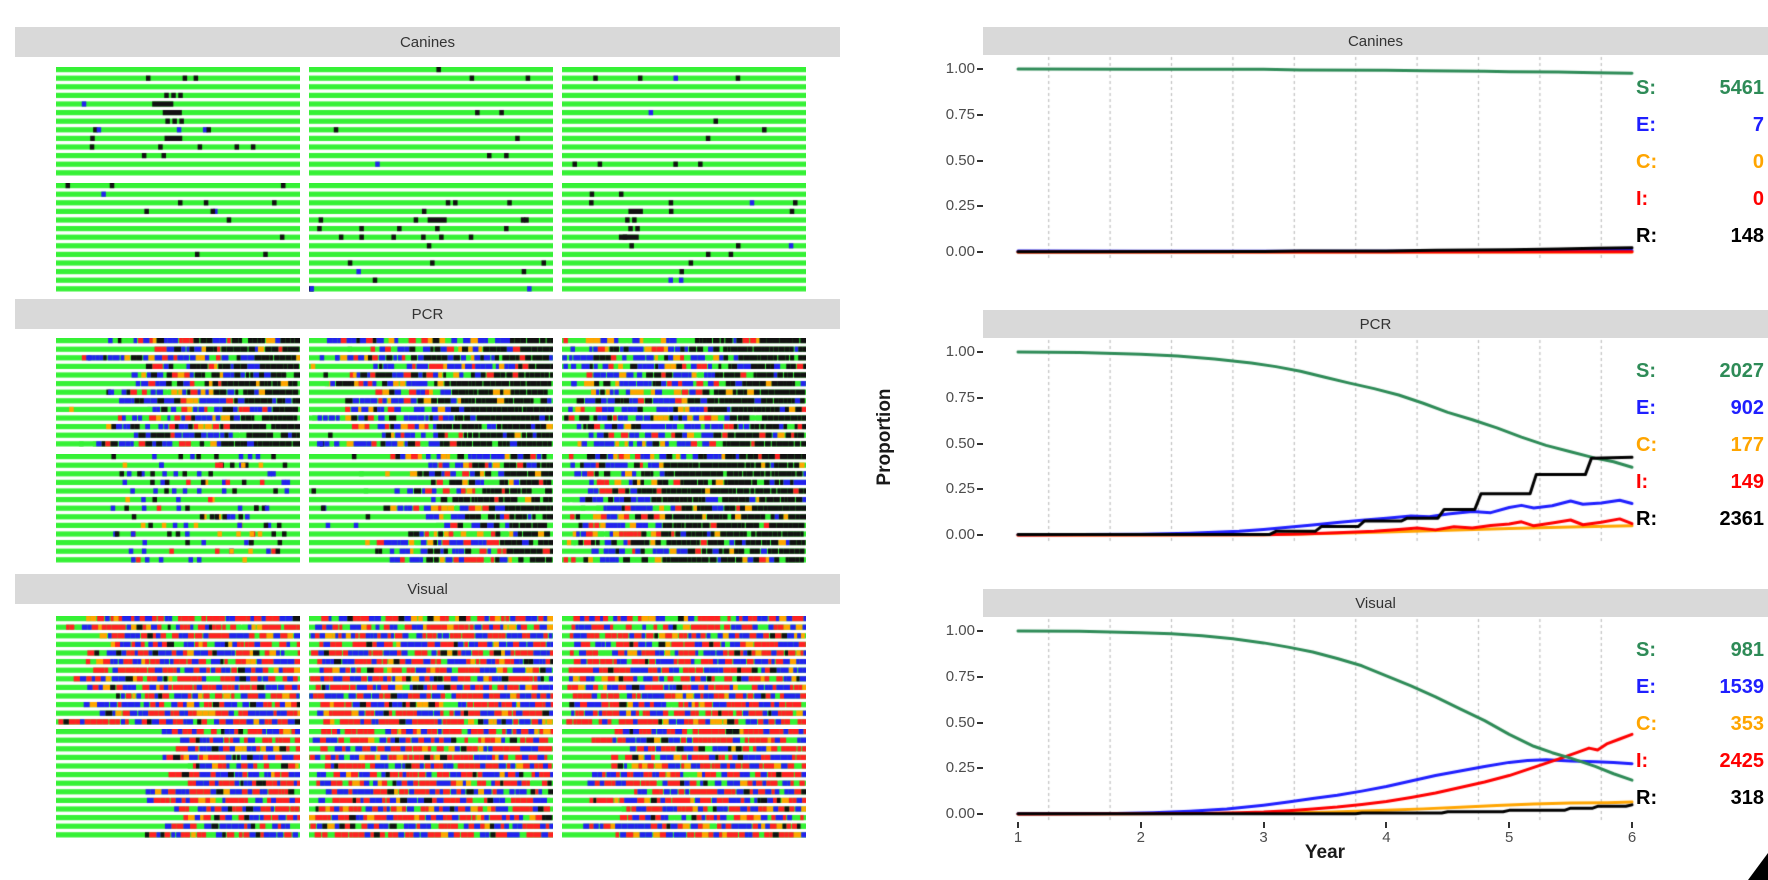 The height and width of the screenshot is (880, 1768). What do you see at coordinates (427, 42) in the screenshot?
I see `facet-strip-canines-raster: Canines` at bounding box center [427, 42].